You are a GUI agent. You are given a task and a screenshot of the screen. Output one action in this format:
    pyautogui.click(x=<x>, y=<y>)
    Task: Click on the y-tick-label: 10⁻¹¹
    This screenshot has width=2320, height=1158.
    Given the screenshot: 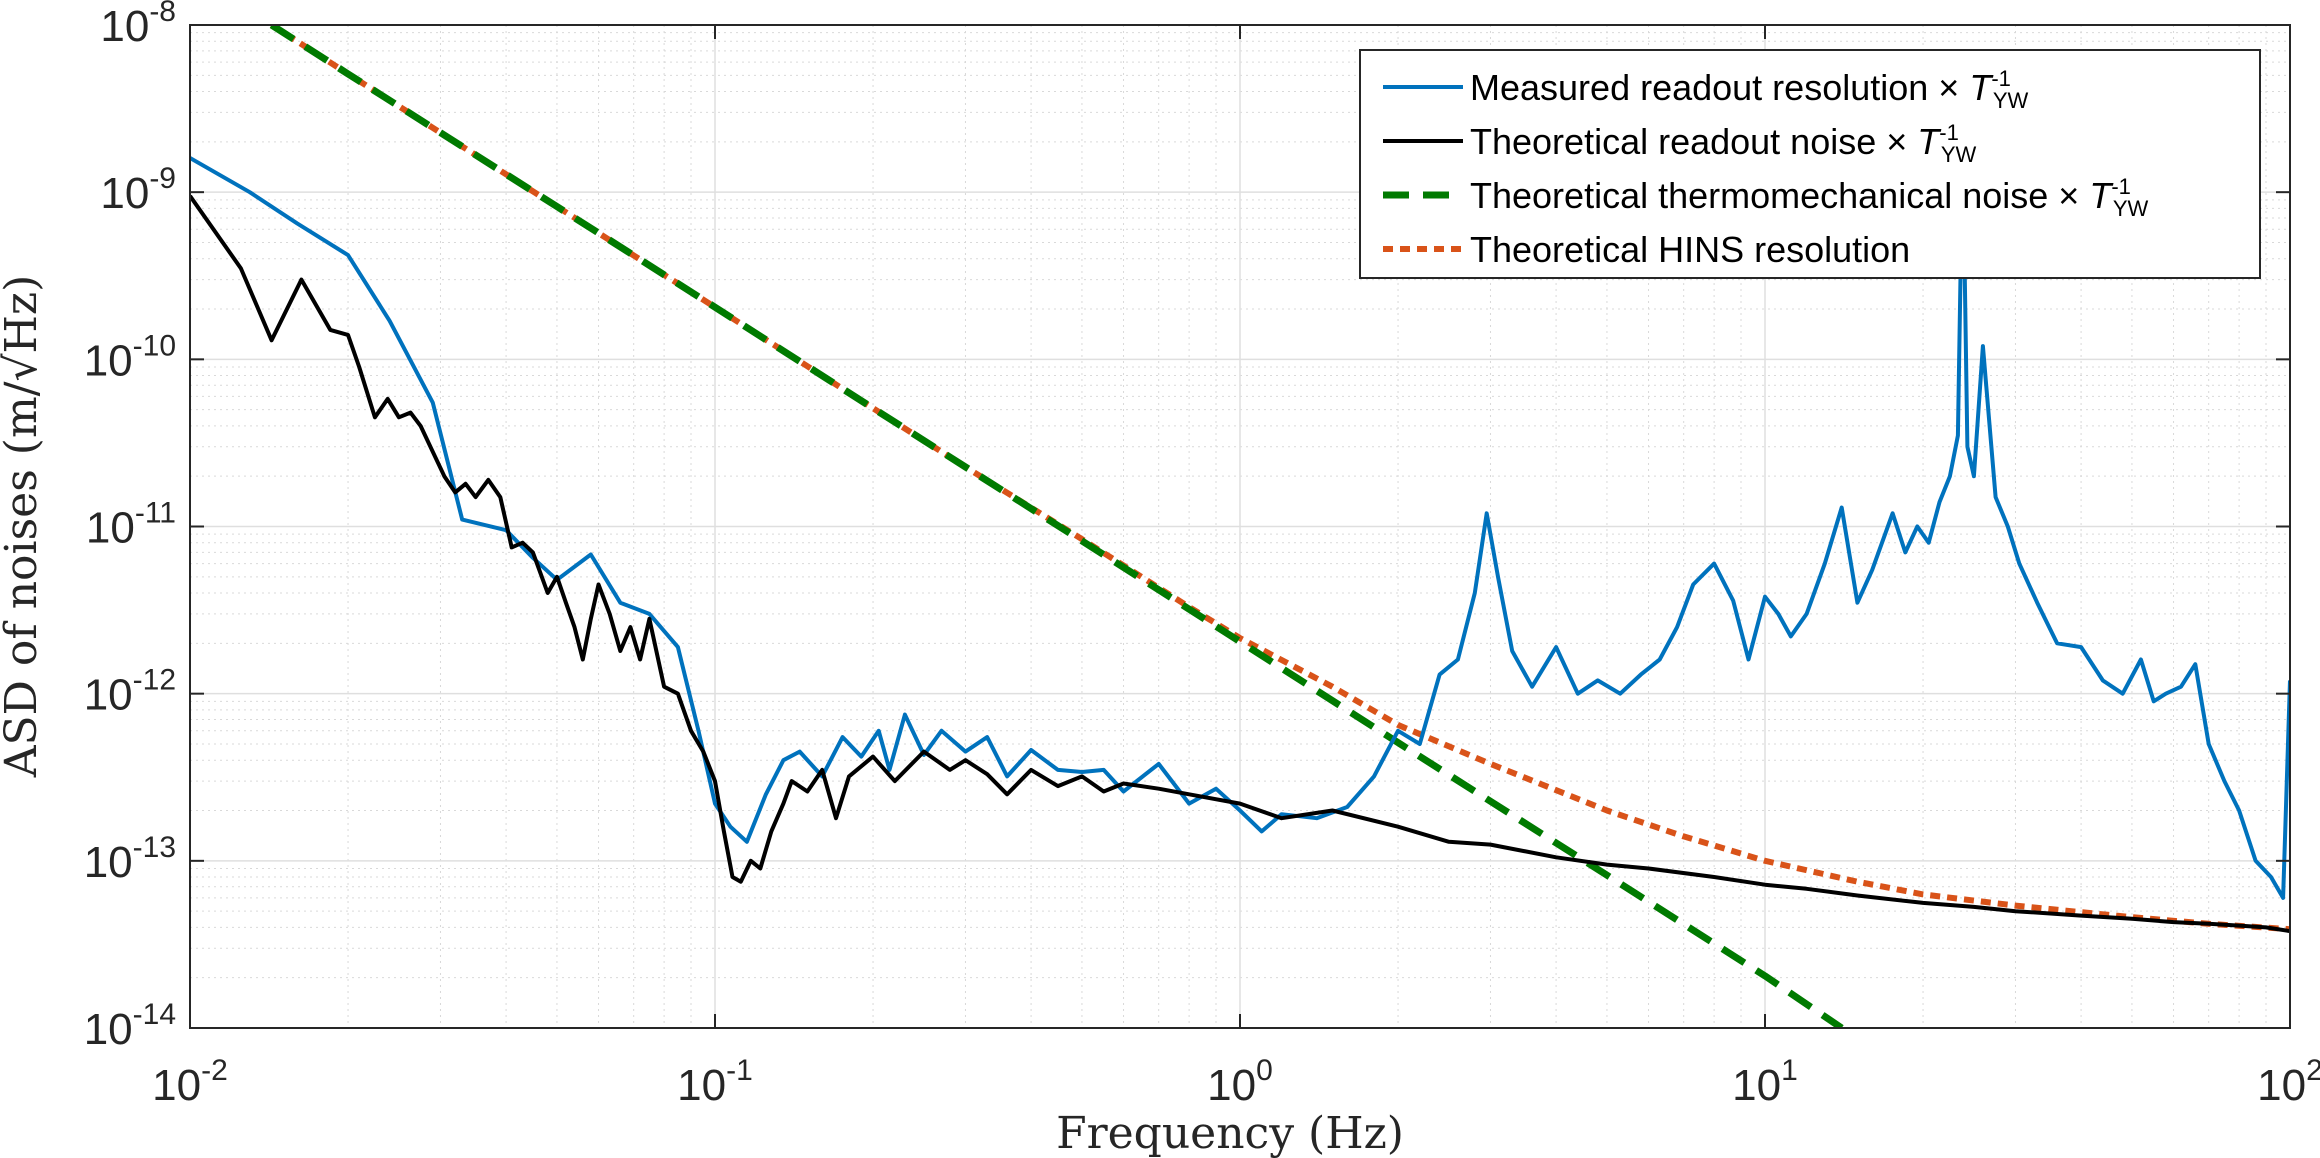 What is the action you would take?
    pyautogui.click(x=131, y=525)
    